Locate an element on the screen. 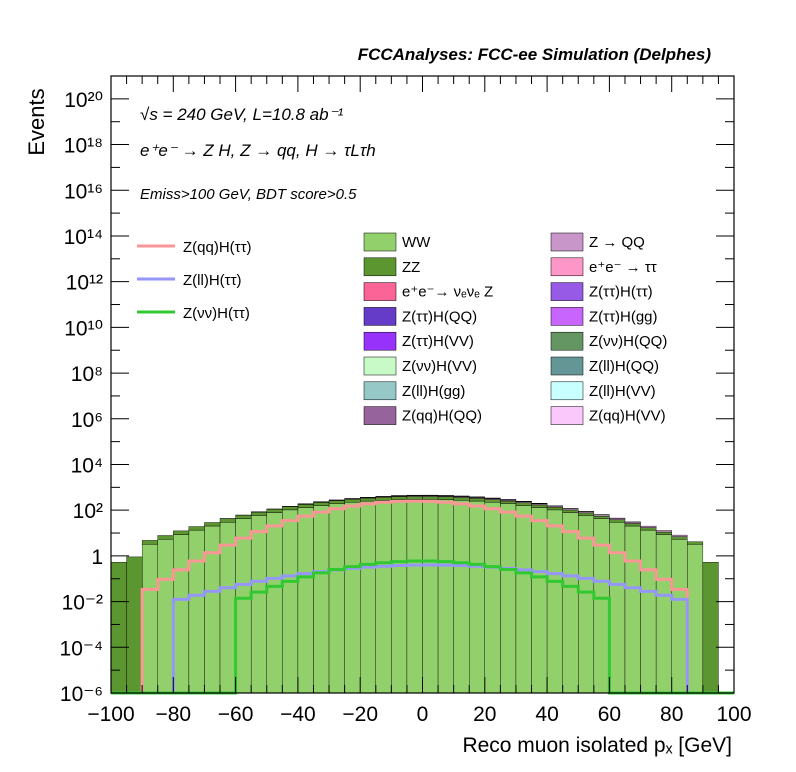 Image resolution: width=796 pixels, height=772 pixels. legend-label: Z(ll)H(gg) is located at coordinates (433, 391).